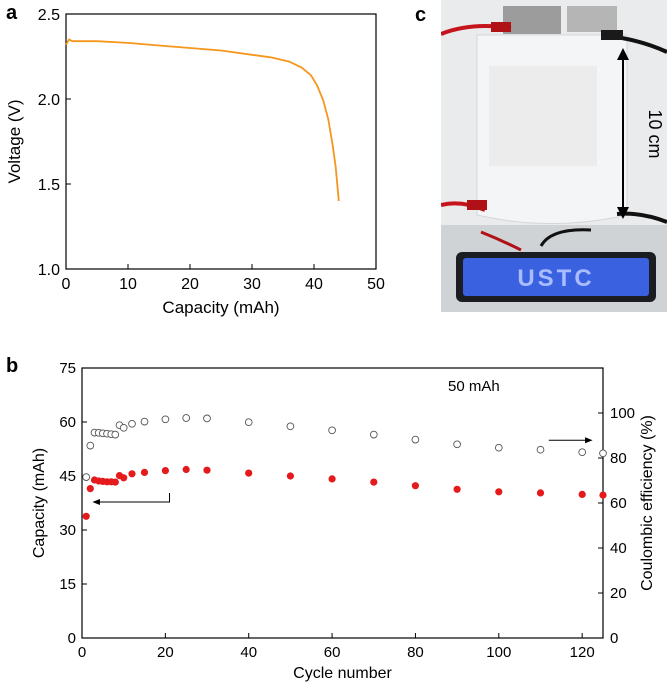 The width and height of the screenshot is (667, 693). I want to click on panel-label-c: c, so click(421, 15).